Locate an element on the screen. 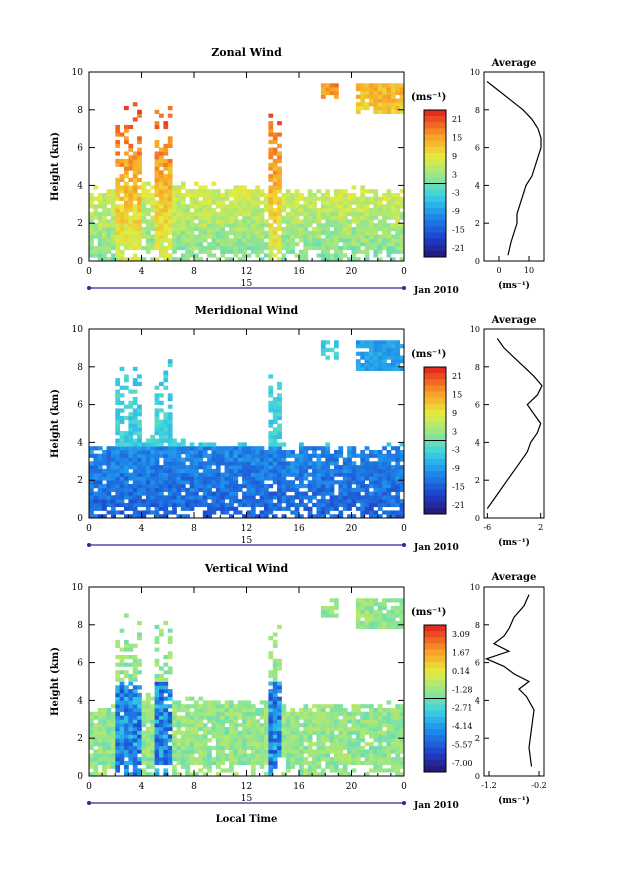 This screenshot has height=873, width=622. x-tick-label: 0 is located at coordinates (89, 787).